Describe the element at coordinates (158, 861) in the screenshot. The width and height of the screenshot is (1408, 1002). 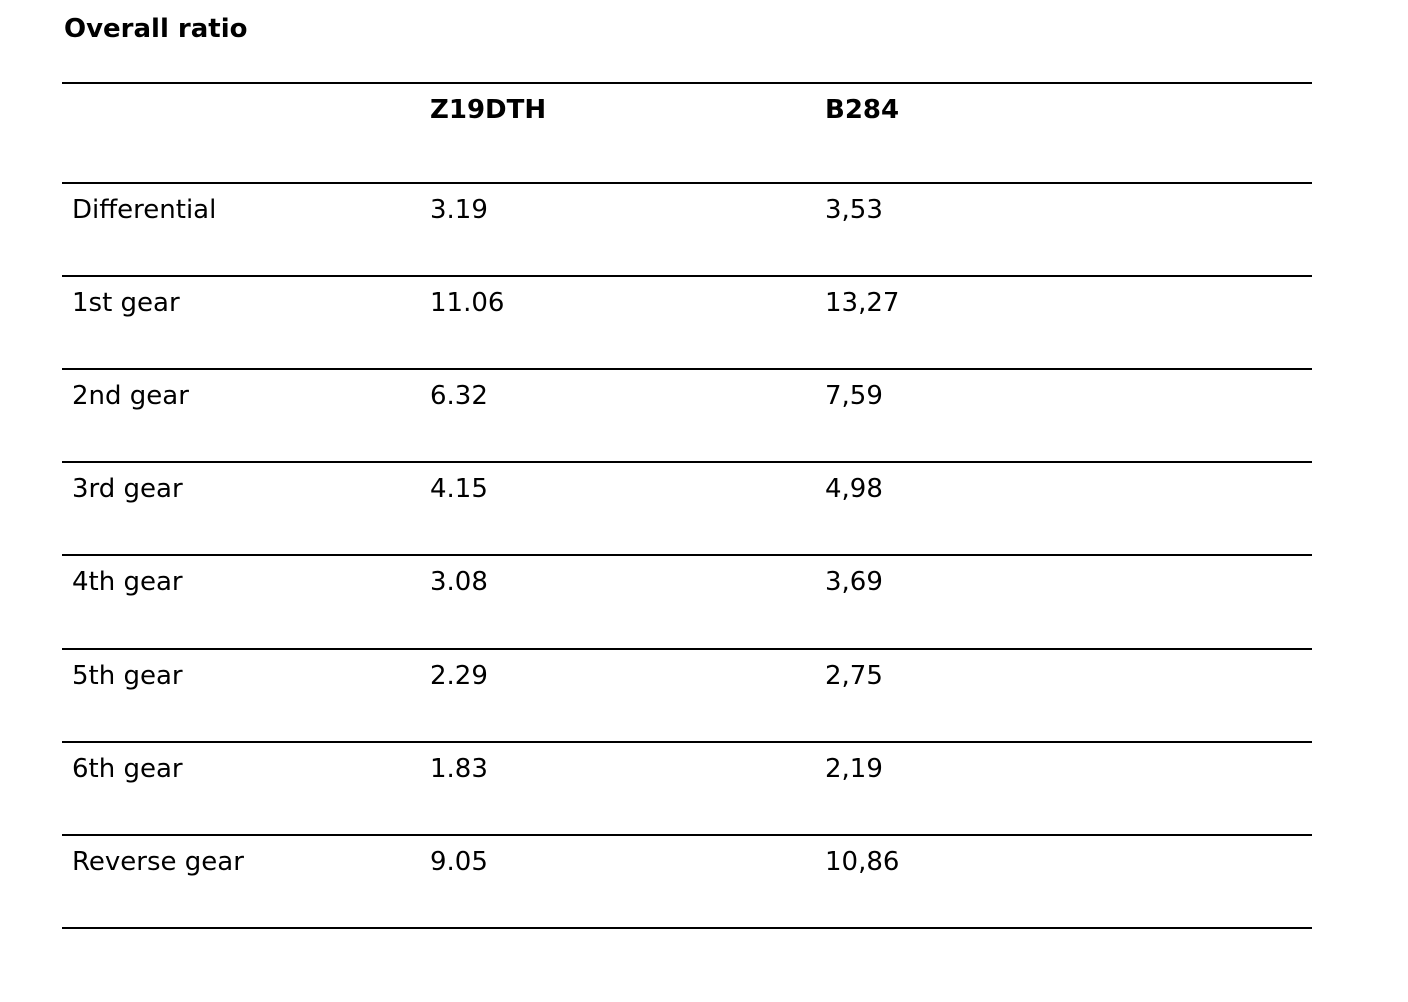
I see `row-label: Reverse gear` at that location.